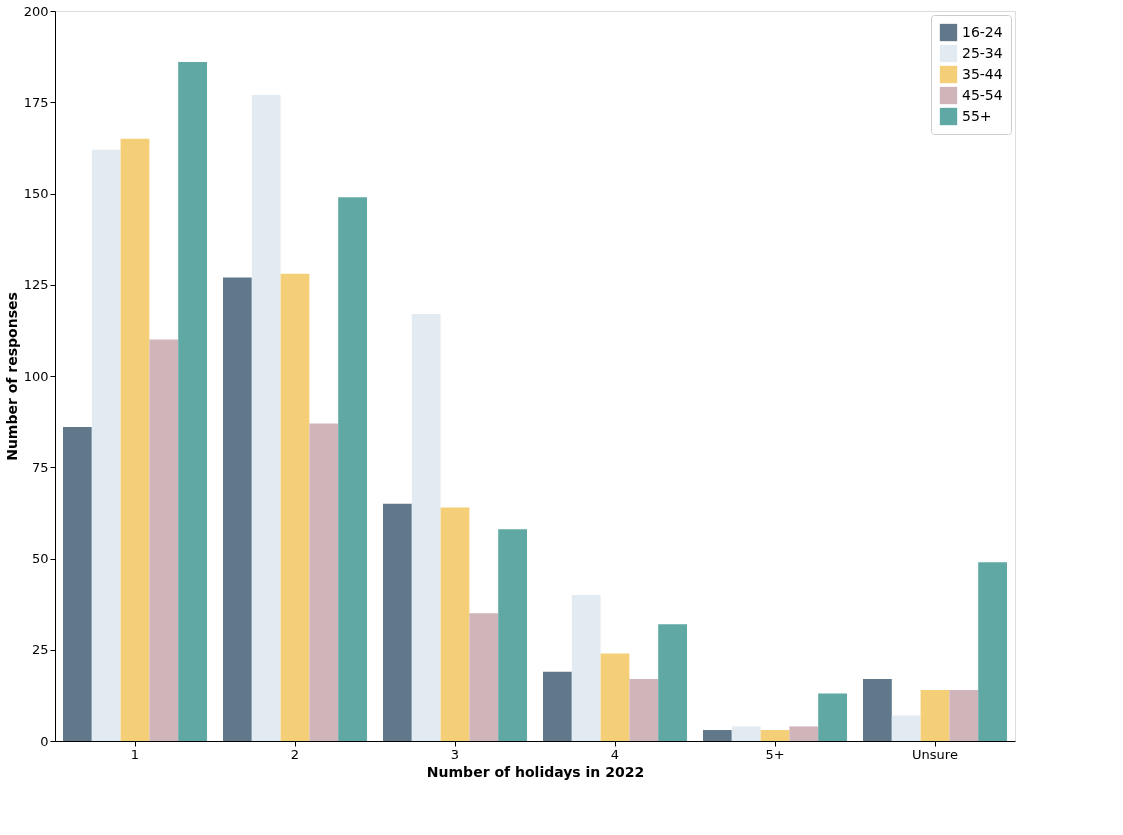 This screenshot has width=1123, height=835. Describe the element at coordinates (40, 558) in the screenshot. I see `y-tick-label: 50` at that location.